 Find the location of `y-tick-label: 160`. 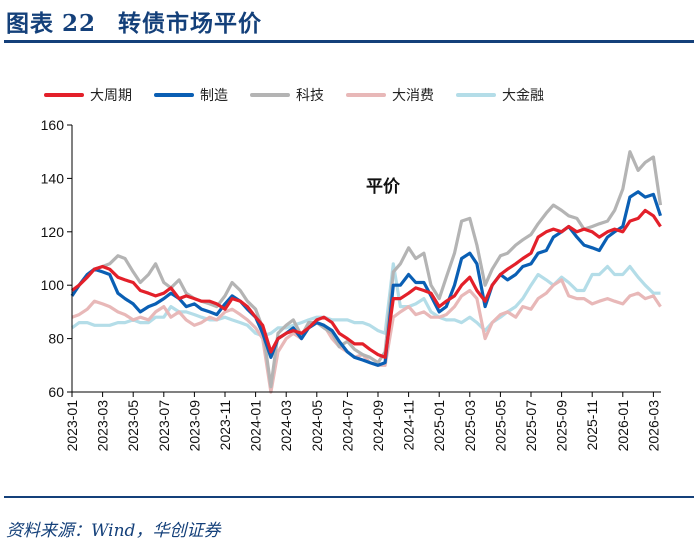

y-tick-label: 160 is located at coordinates (53, 125).